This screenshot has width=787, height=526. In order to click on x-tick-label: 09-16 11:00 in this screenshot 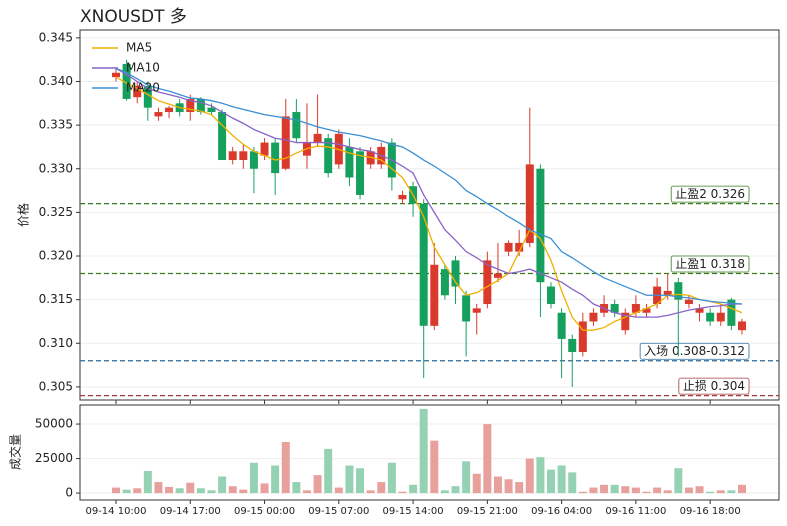, I will do `click(635, 511)`.